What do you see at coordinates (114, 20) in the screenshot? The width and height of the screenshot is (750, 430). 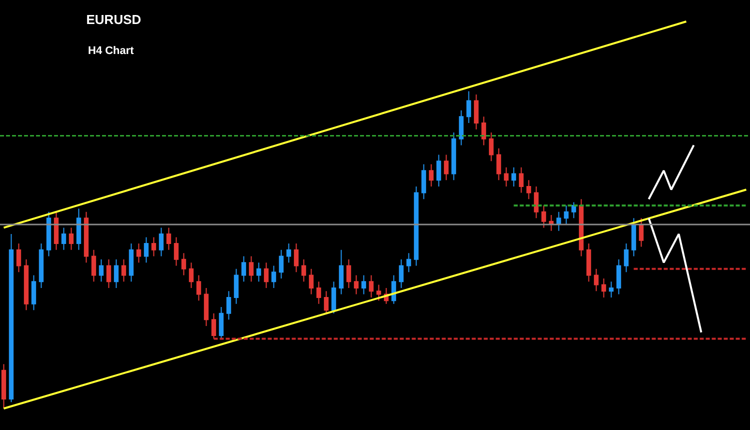 I see `chart-title: EURUSD` at bounding box center [114, 20].